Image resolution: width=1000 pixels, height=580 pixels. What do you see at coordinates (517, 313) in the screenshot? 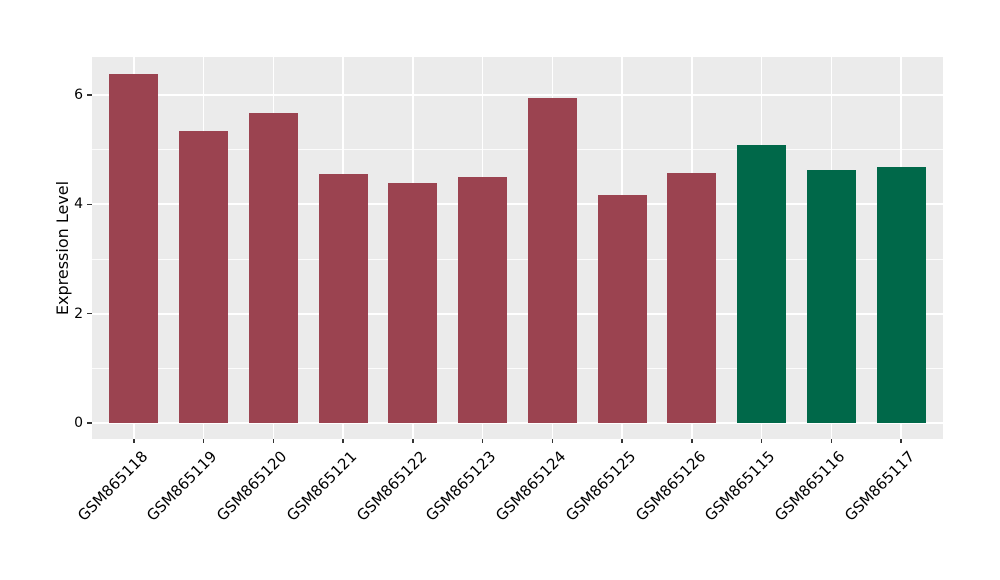
I see `gridline-major-y2` at bounding box center [517, 313].